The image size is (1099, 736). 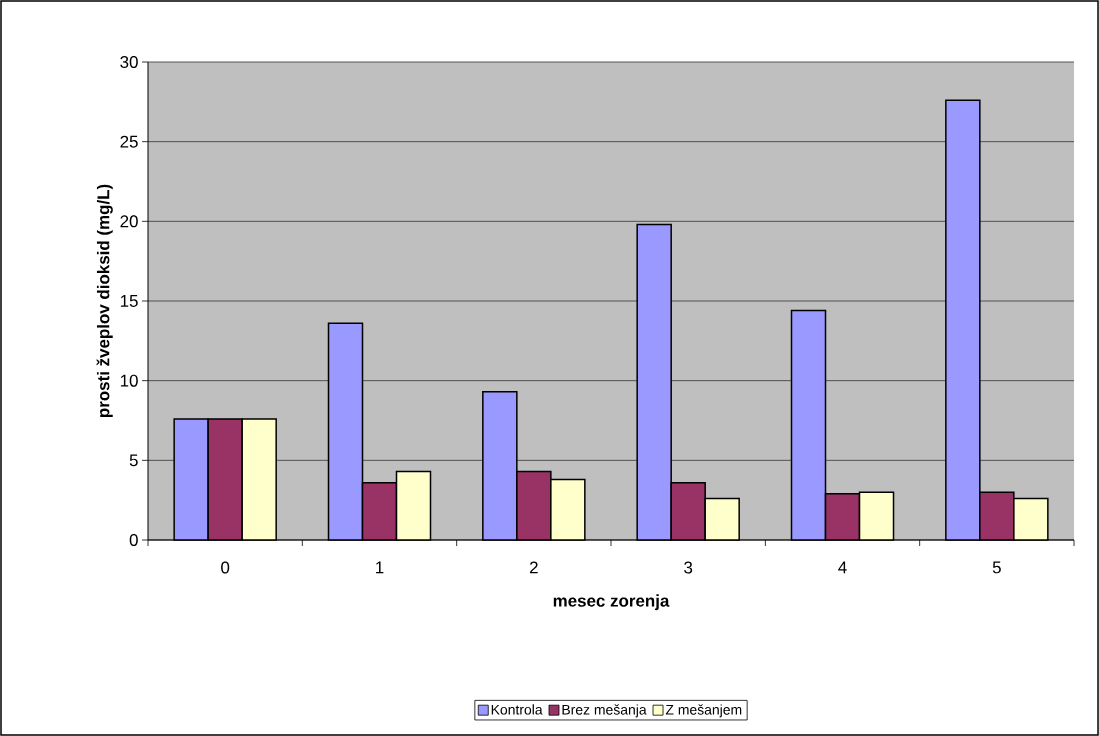 I want to click on legend-label: Kontrola, so click(x=517, y=709).